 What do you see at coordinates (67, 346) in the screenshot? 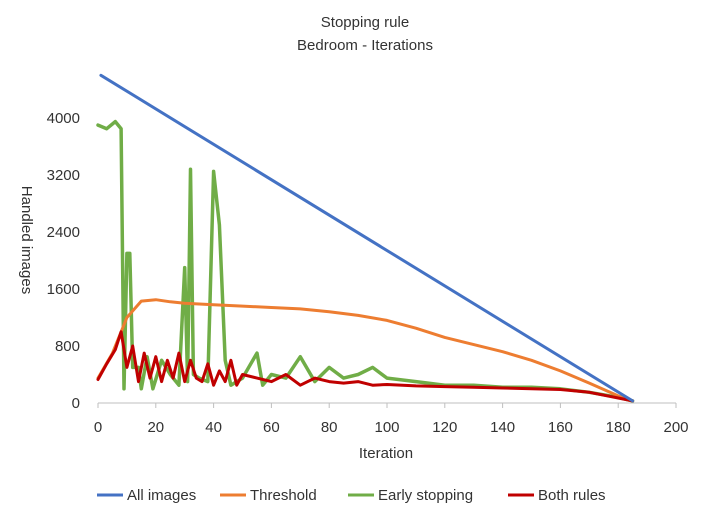
I see `y-tick-label: 800` at bounding box center [67, 346].